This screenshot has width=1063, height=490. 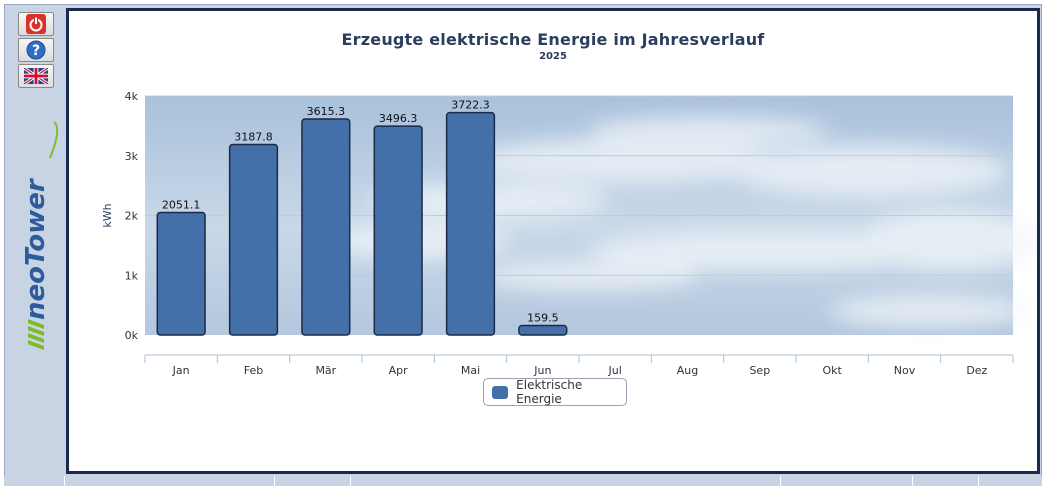 What do you see at coordinates (132, 275) in the screenshot?
I see `y-tick-label: 1k` at bounding box center [132, 275].